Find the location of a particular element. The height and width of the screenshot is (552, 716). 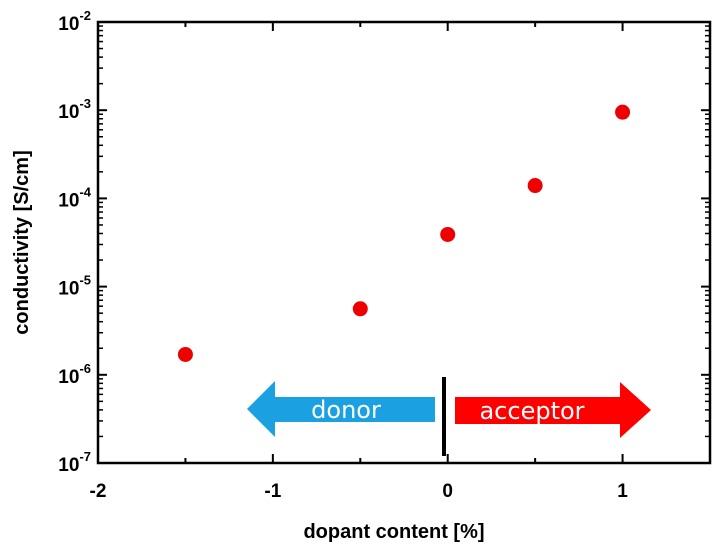

acceptor-label: acceptor is located at coordinates (531, 411).